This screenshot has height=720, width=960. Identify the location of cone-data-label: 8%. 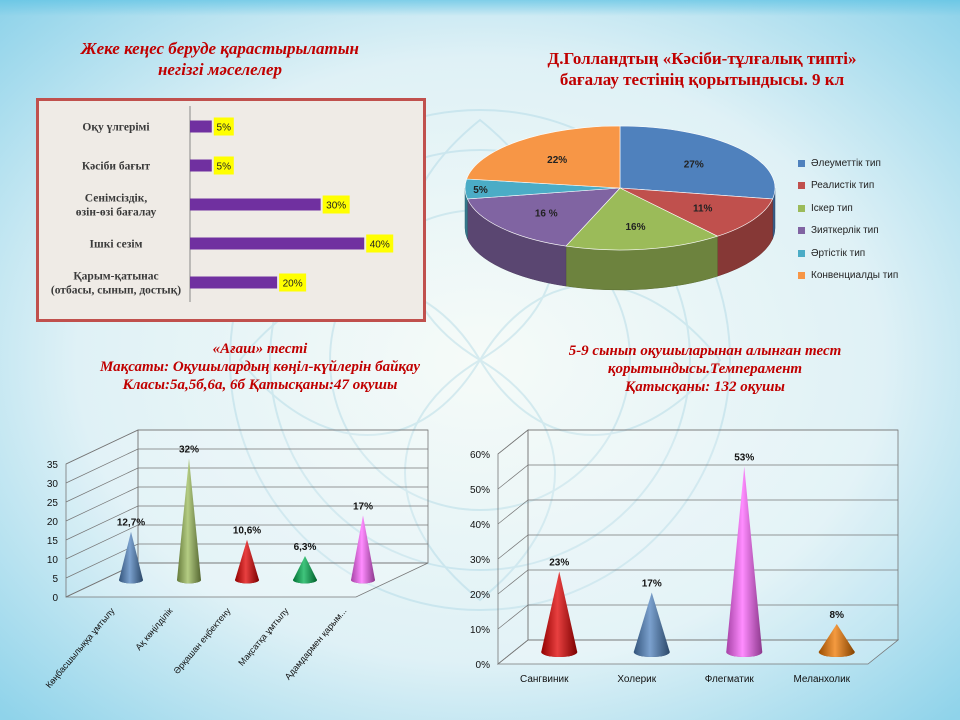
(837, 615).